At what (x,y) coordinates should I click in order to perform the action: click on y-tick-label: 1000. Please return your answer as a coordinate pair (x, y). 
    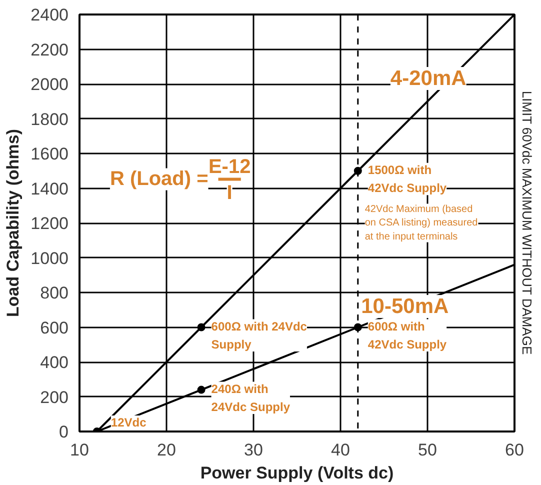
    Looking at the image, I should click on (49, 258).